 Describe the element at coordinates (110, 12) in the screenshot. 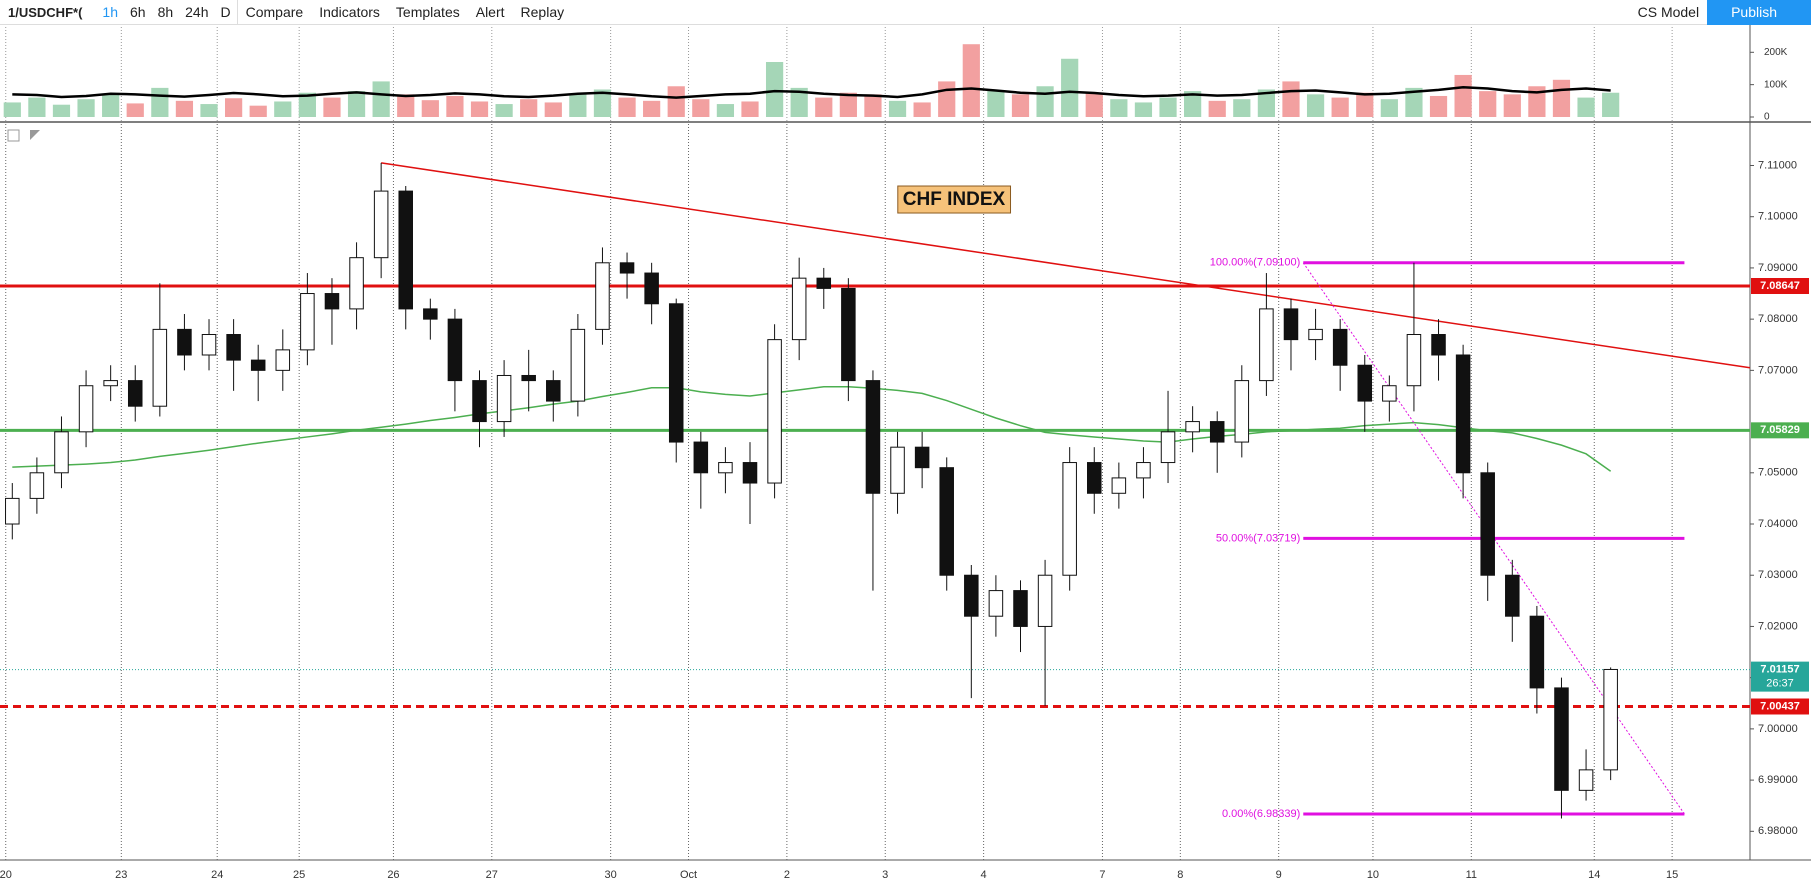

I see `interval-button: 1h` at that location.